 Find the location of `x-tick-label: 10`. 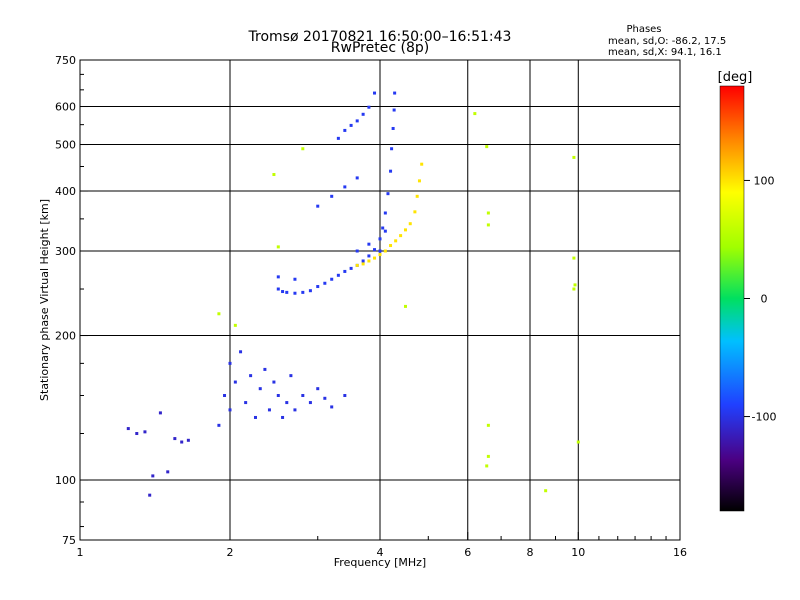

x-tick-label: 10 is located at coordinates (578, 552).